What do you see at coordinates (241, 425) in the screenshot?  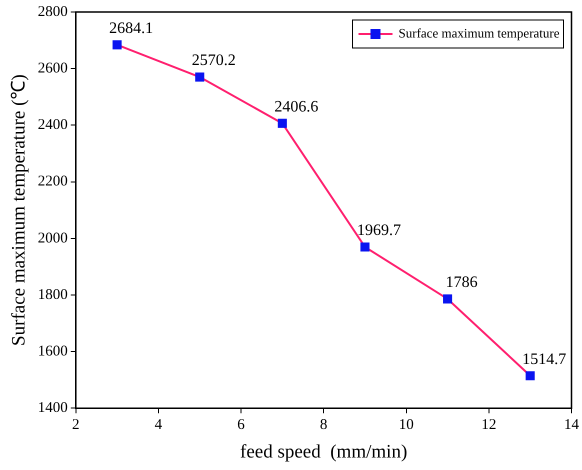 I see `x-tick-label: 6` at bounding box center [241, 425].